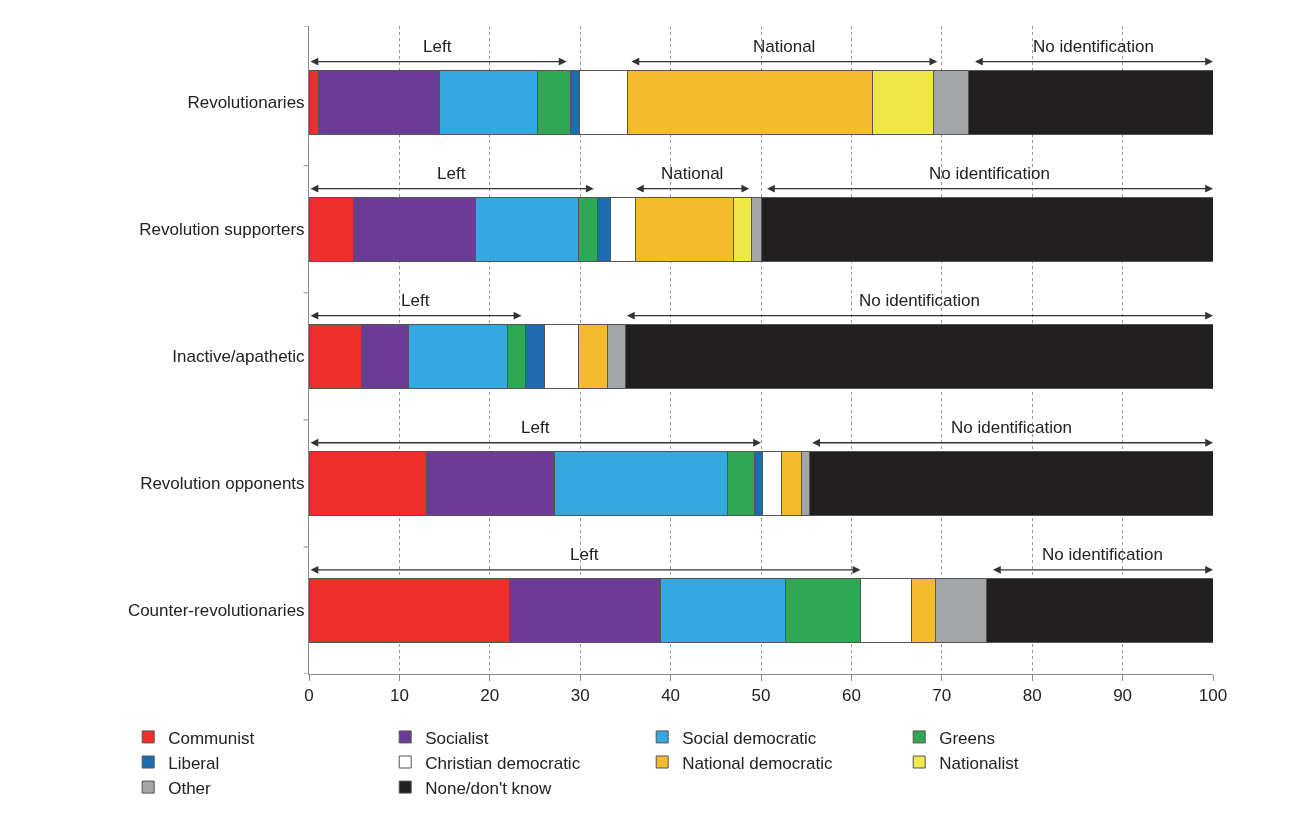 The width and height of the screenshot is (1292, 817). What do you see at coordinates (967, 738) in the screenshot?
I see `legend-label: Greens` at bounding box center [967, 738].